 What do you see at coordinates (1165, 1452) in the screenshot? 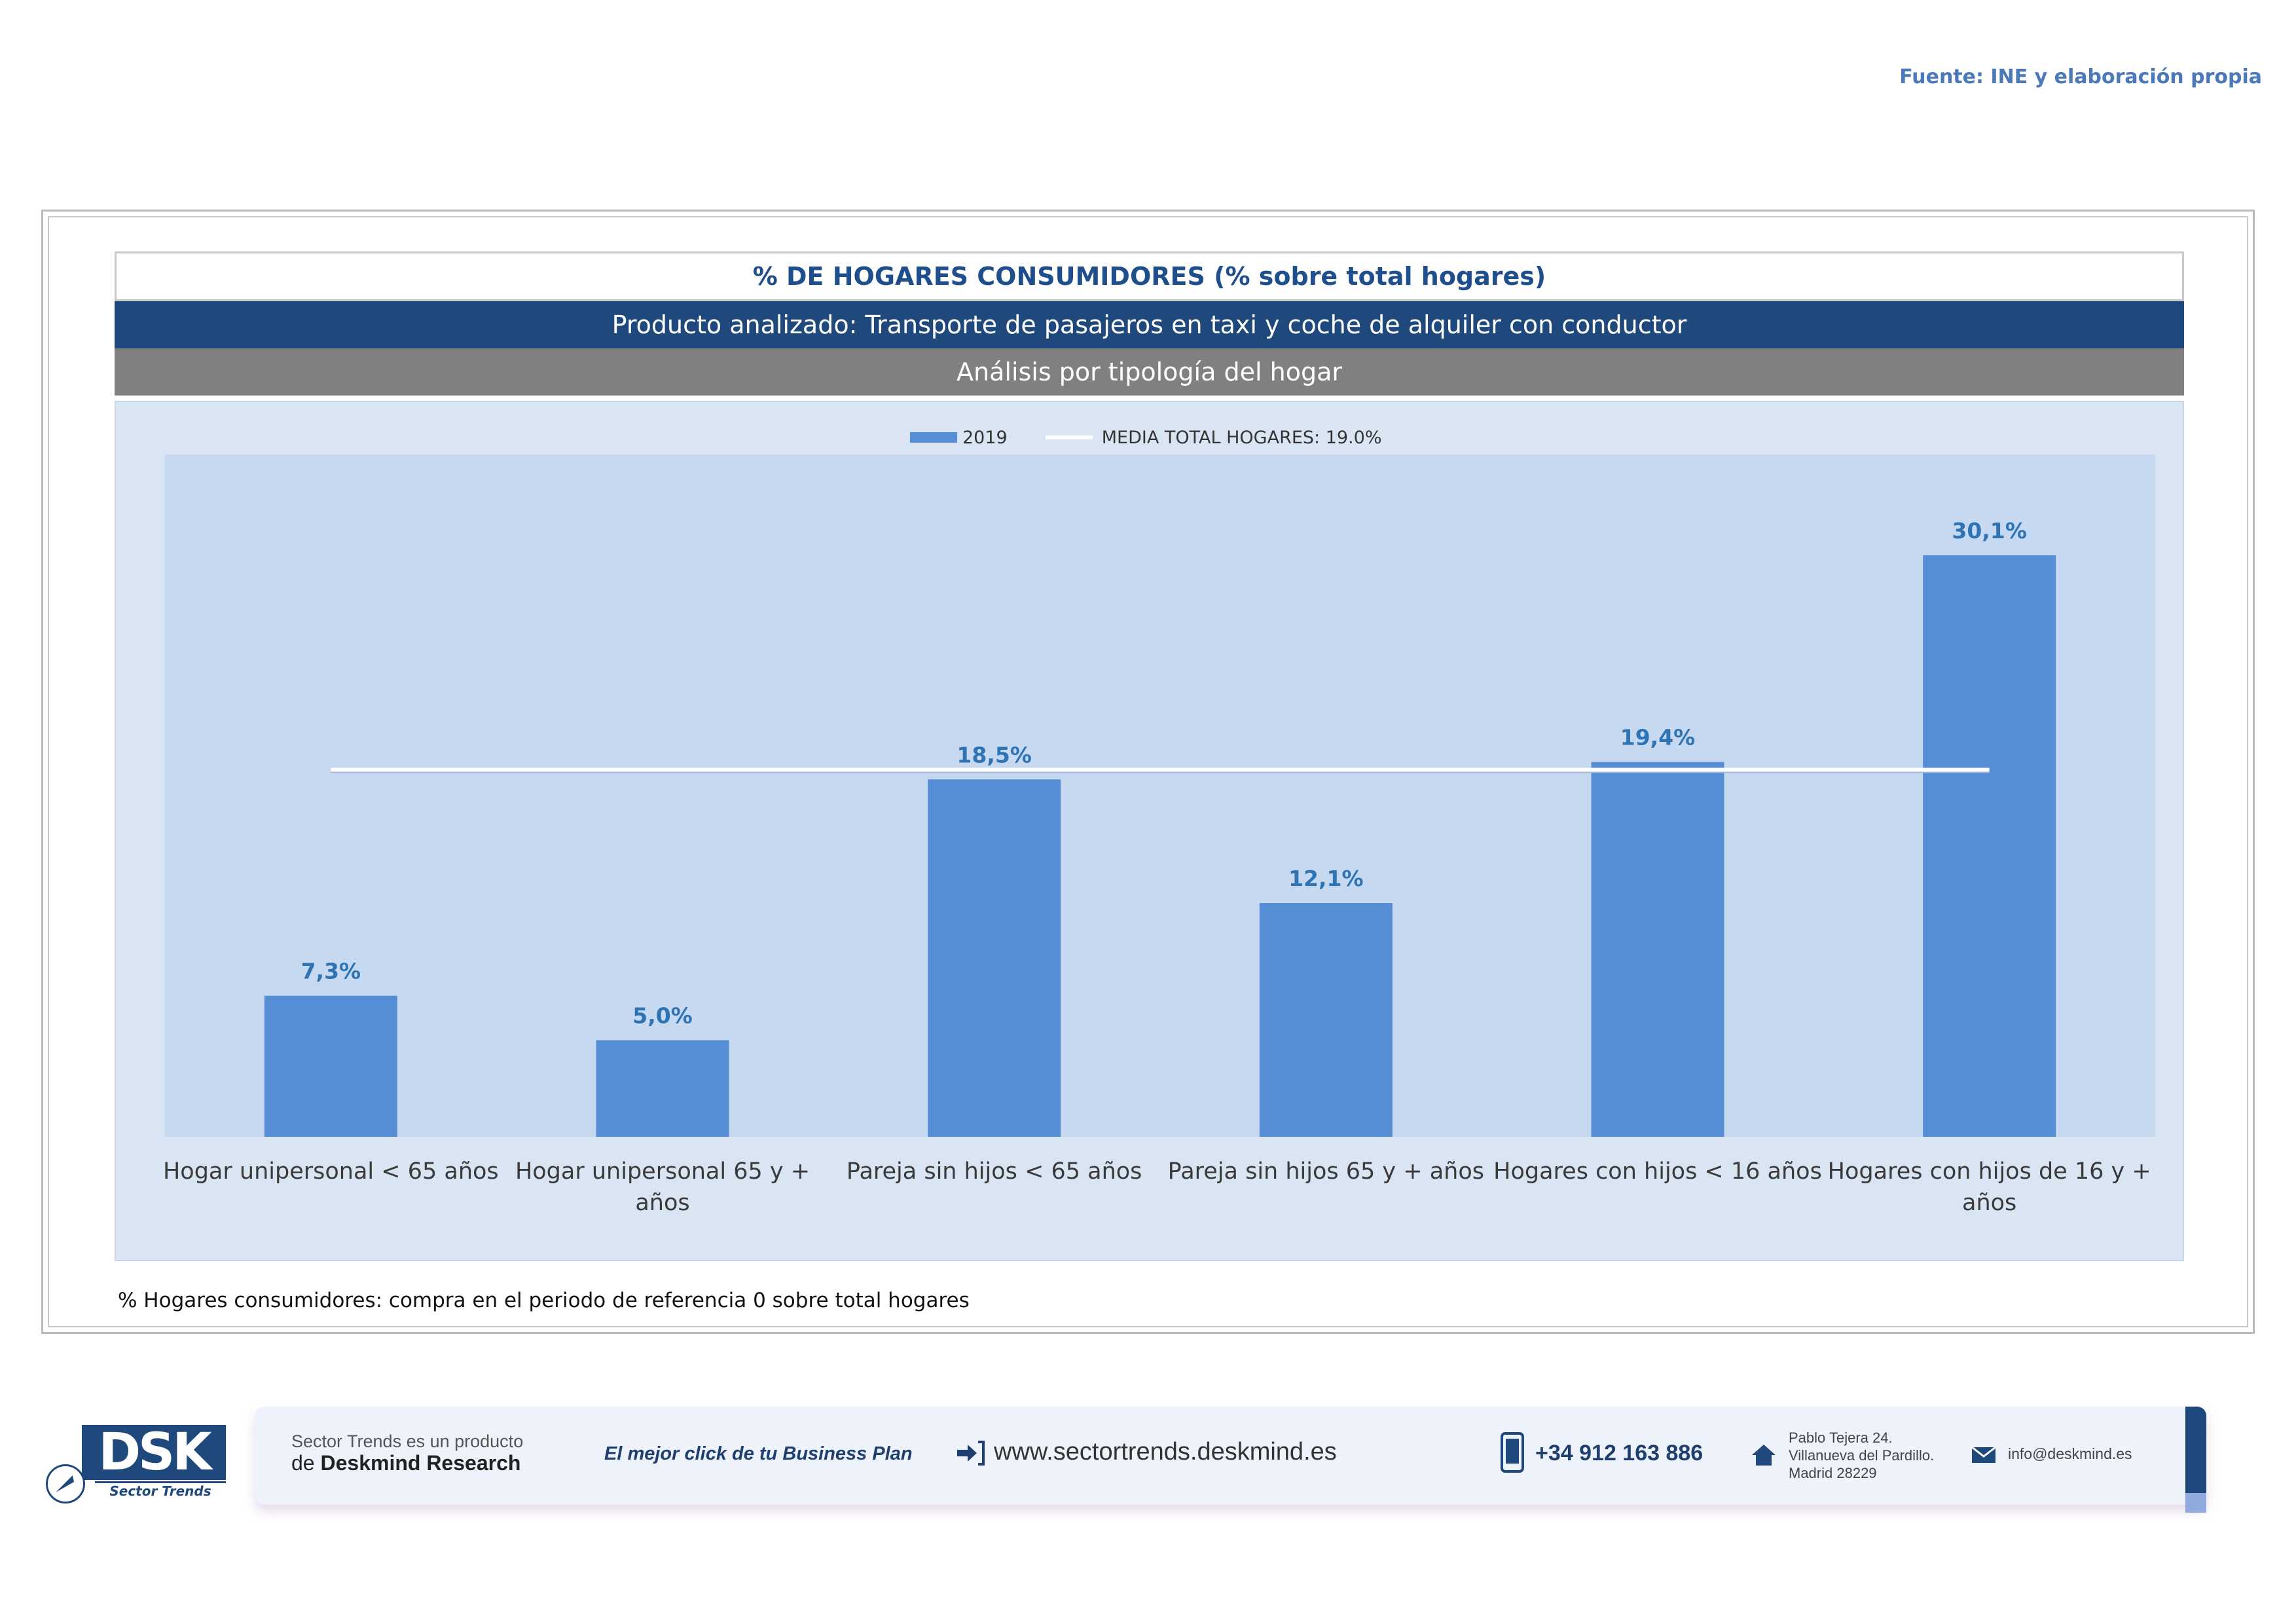
I see `footer-website-link: www.sectortrends.deskmind.es` at bounding box center [1165, 1452].